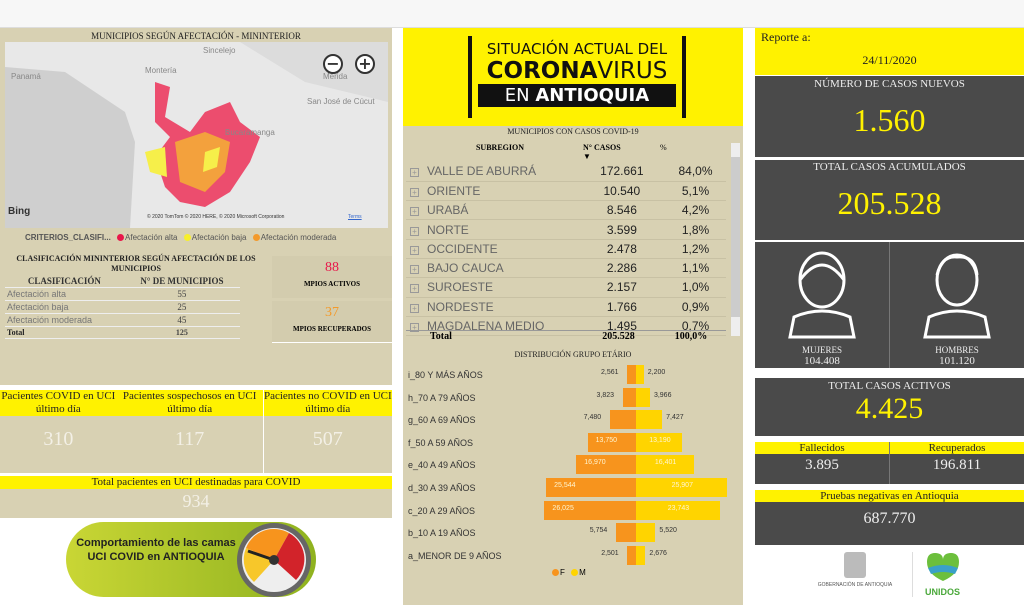  Describe the element at coordinates (957, 305) in the screenshot. I see `men-section: HOMBRES 101.120` at that location.